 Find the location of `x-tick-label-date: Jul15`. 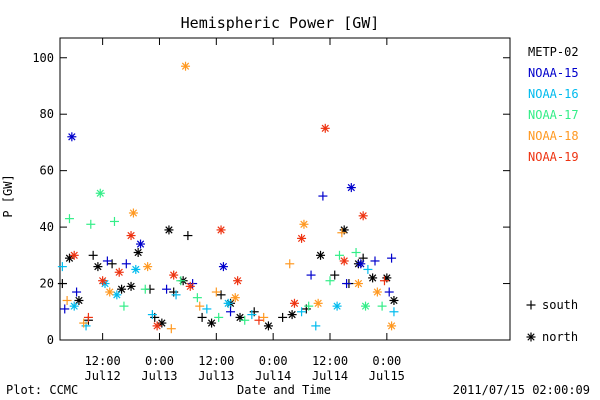

x-tick-label-date: Jul15 is located at coordinates (387, 376).